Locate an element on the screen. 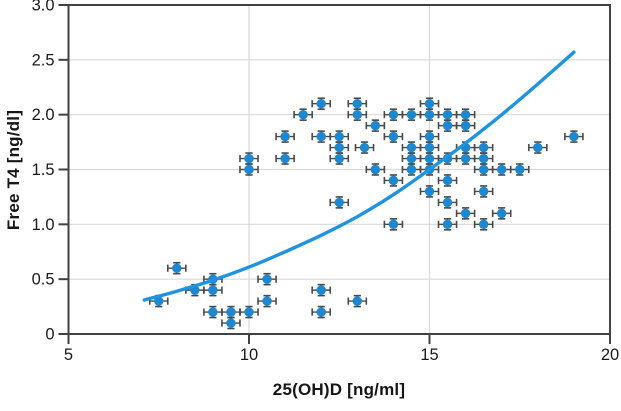 Image resolution: width=621 pixels, height=411 pixels. y-tick-label: 2.5 is located at coordinates (43, 60).